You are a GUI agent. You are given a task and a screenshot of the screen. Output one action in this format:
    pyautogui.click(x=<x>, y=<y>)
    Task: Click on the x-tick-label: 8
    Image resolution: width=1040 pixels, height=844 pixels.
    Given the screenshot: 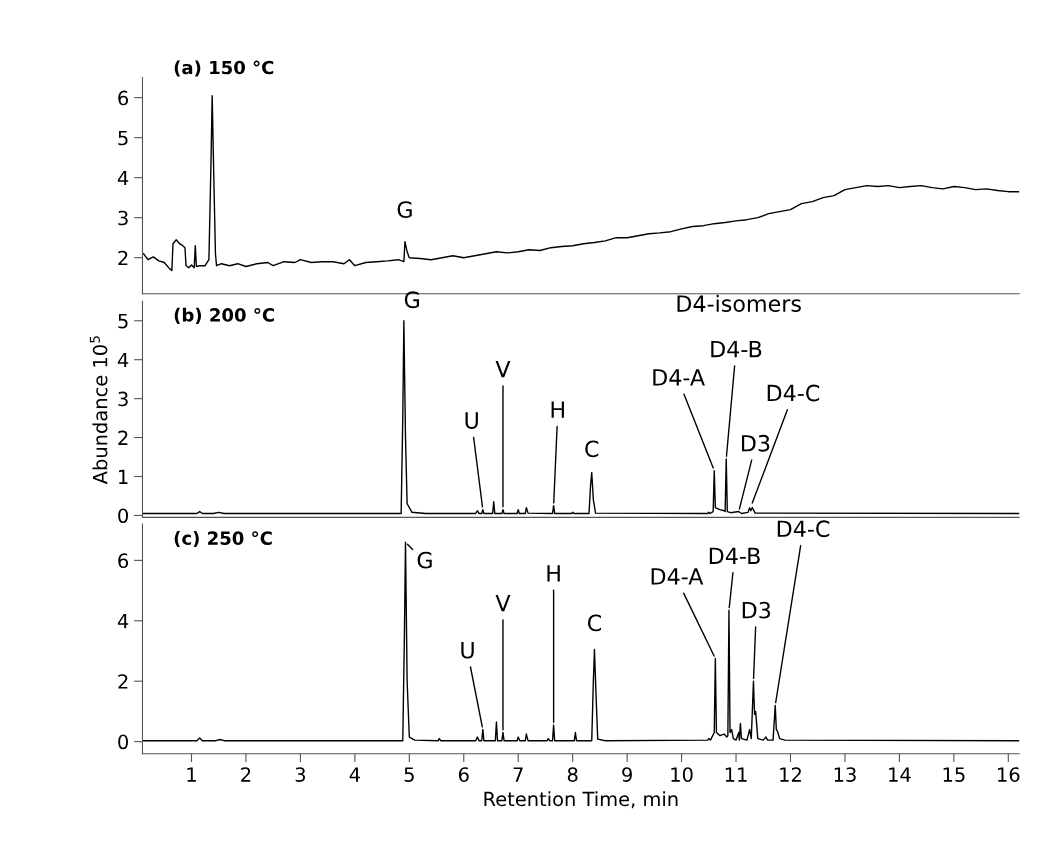 What is the action you would take?
    pyautogui.click(x=572, y=774)
    